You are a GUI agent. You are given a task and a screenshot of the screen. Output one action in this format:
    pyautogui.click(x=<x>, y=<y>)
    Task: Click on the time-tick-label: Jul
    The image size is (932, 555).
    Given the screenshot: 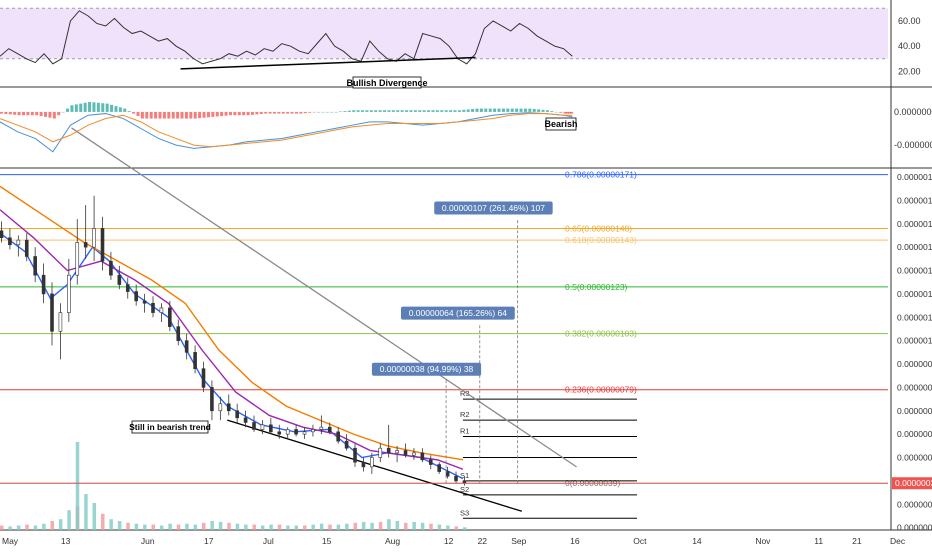 What is the action you would take?
    pyautogui.click(x=268, y=541)
    